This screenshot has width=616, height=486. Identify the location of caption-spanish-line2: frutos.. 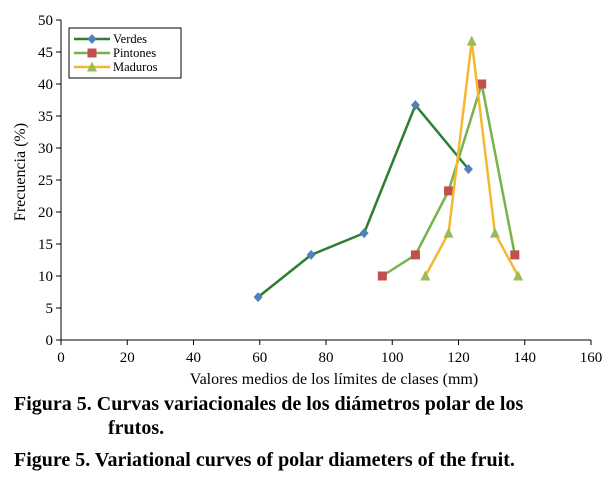
(136, 428).